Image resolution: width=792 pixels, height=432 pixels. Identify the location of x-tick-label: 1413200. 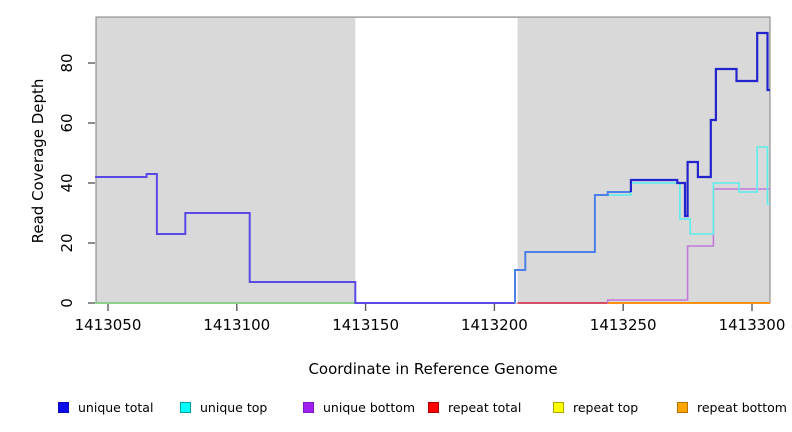
(494, 325).